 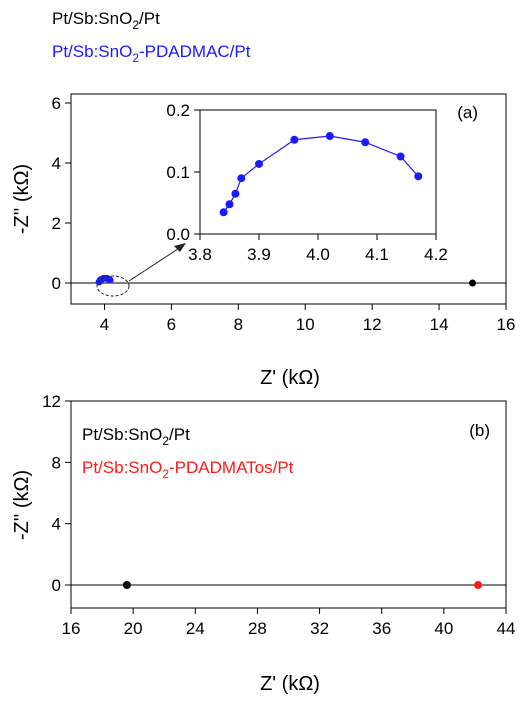 What do you see at coordinates (195, 628) in the screenshot?
I see `panel-b-x-tick-label: 24` at bounding box center [195, 628].